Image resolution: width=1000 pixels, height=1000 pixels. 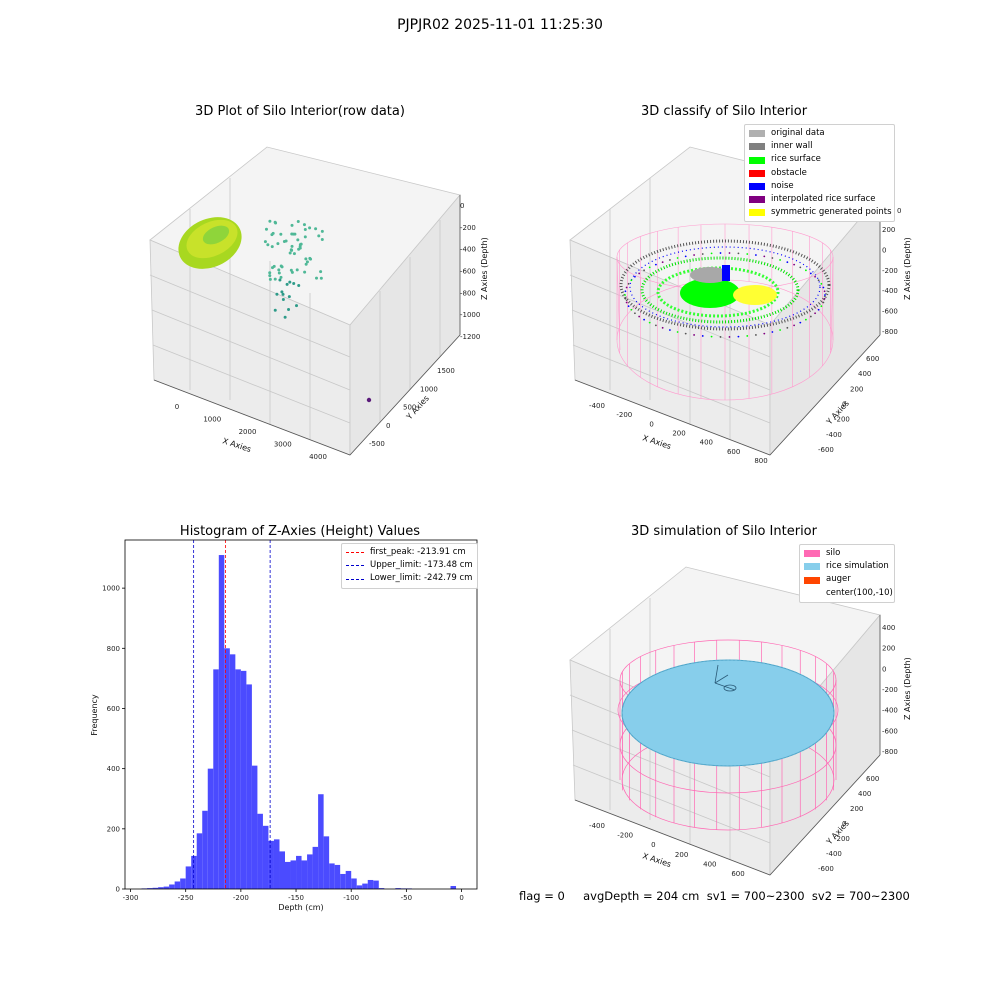 I want to click on sim-z-tick-labels: 400 200 0 -200 -400 -600 -800, so click(x=890, y=690).